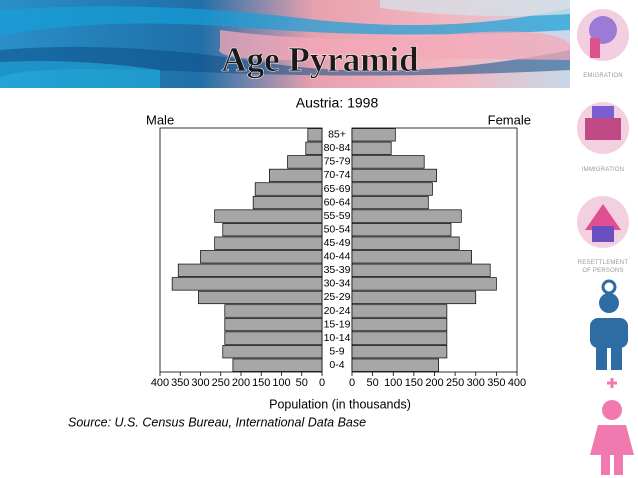  What do you see at coordinates (337, 284) in the screenshot?
I see `age-label: 30-34` at bounding box center [337, 284].